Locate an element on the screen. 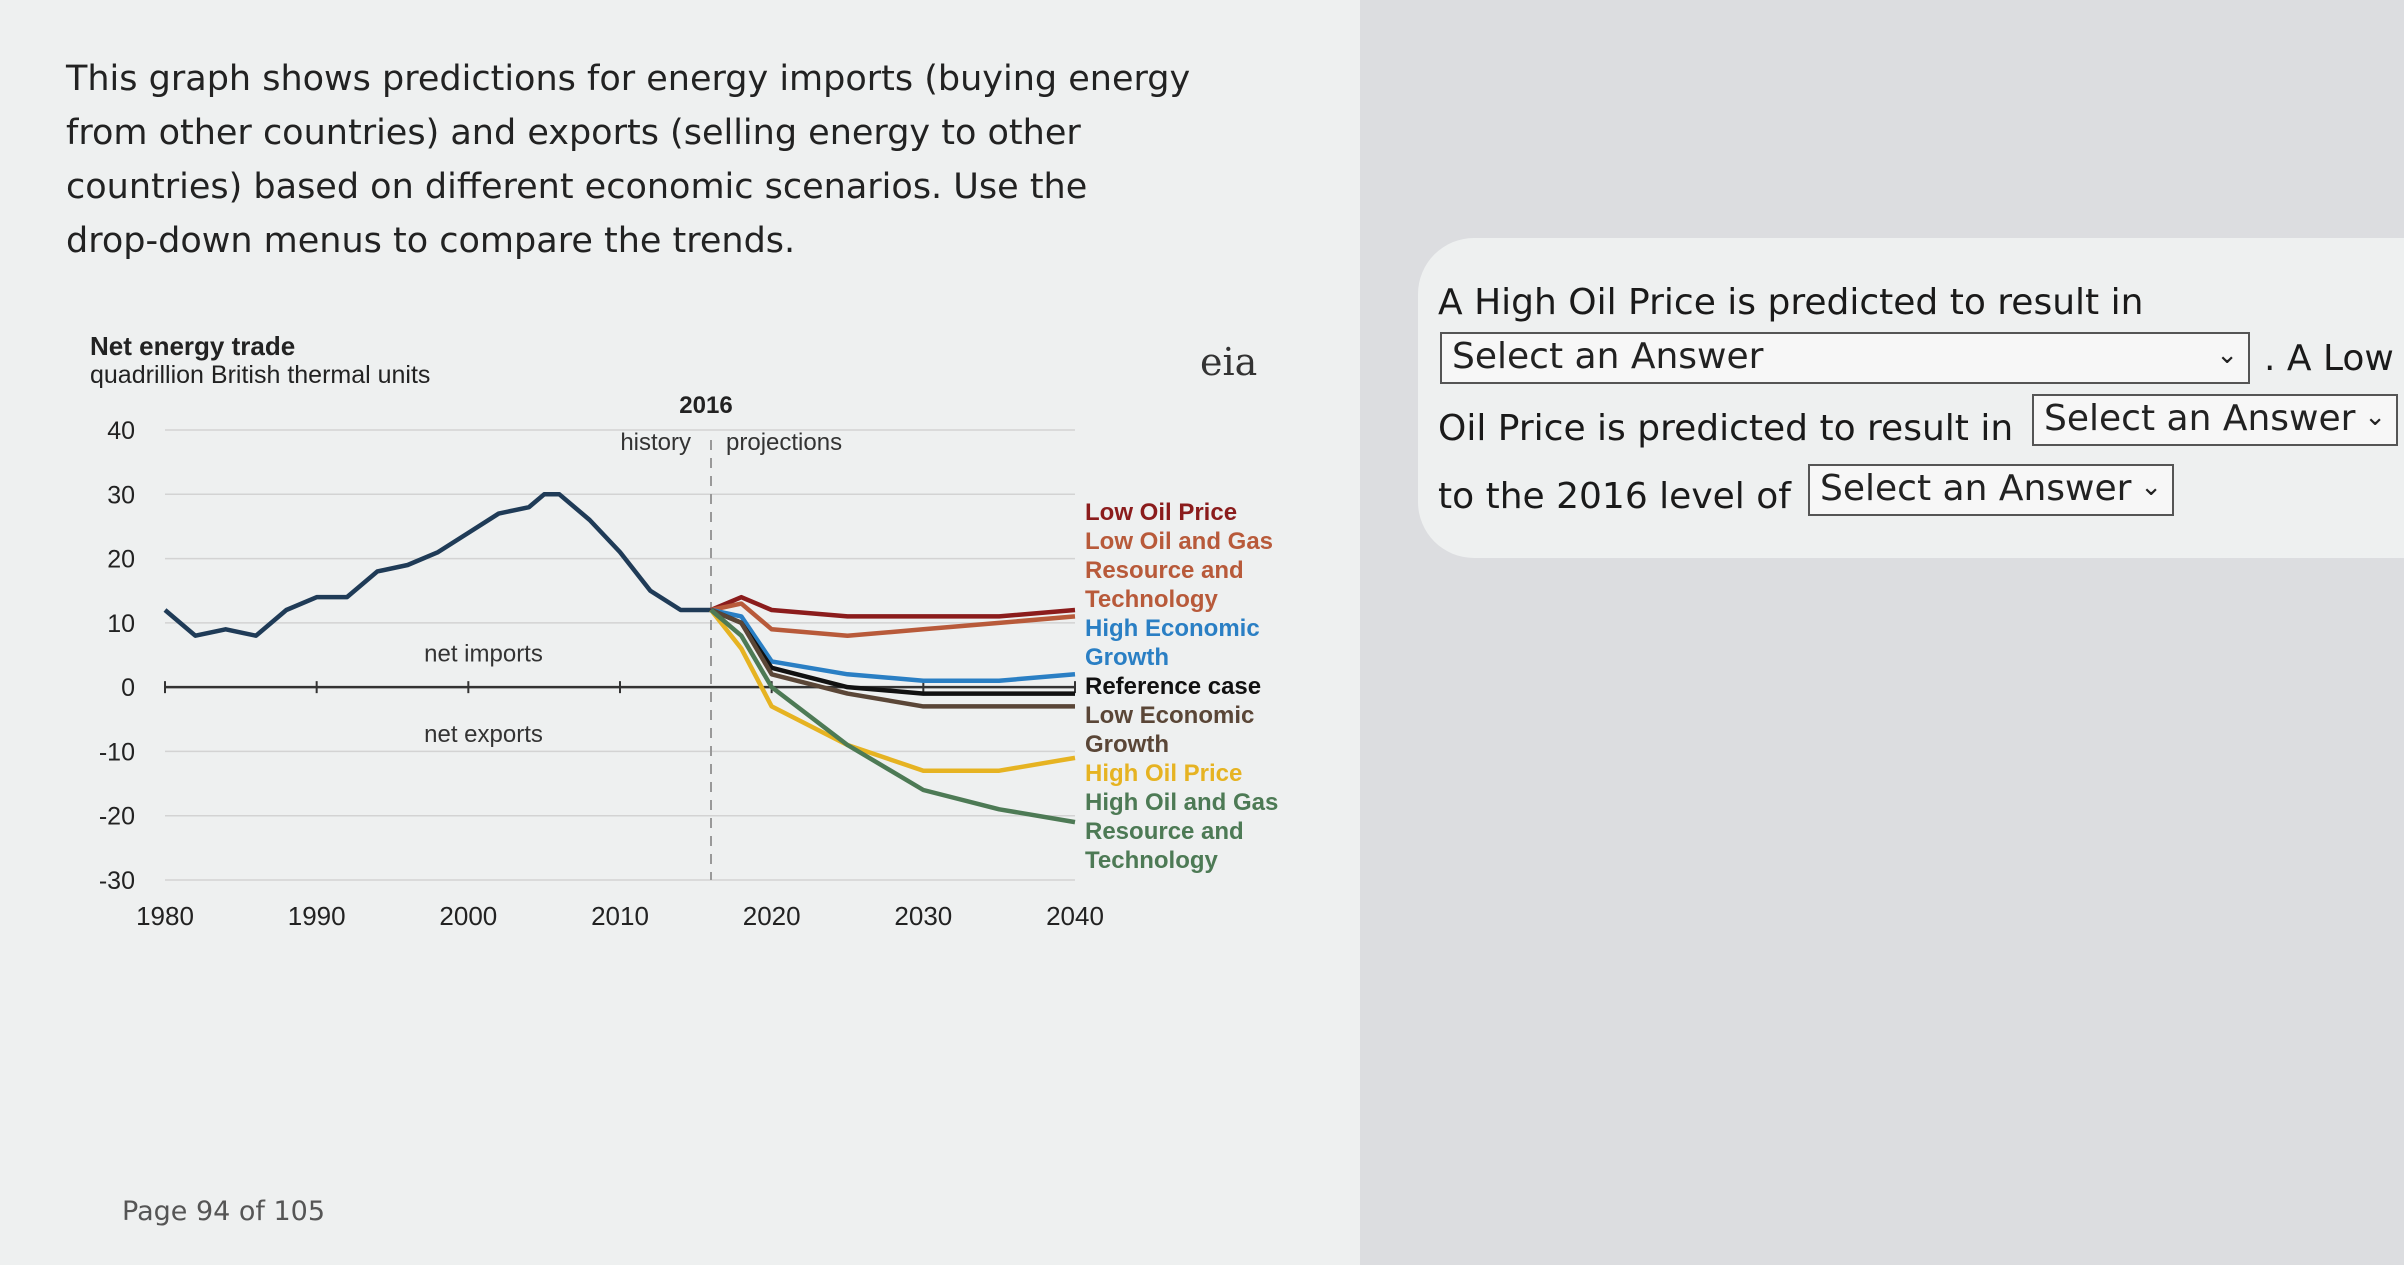  y-tick-label: 40 is located at coordinates (121, 431).